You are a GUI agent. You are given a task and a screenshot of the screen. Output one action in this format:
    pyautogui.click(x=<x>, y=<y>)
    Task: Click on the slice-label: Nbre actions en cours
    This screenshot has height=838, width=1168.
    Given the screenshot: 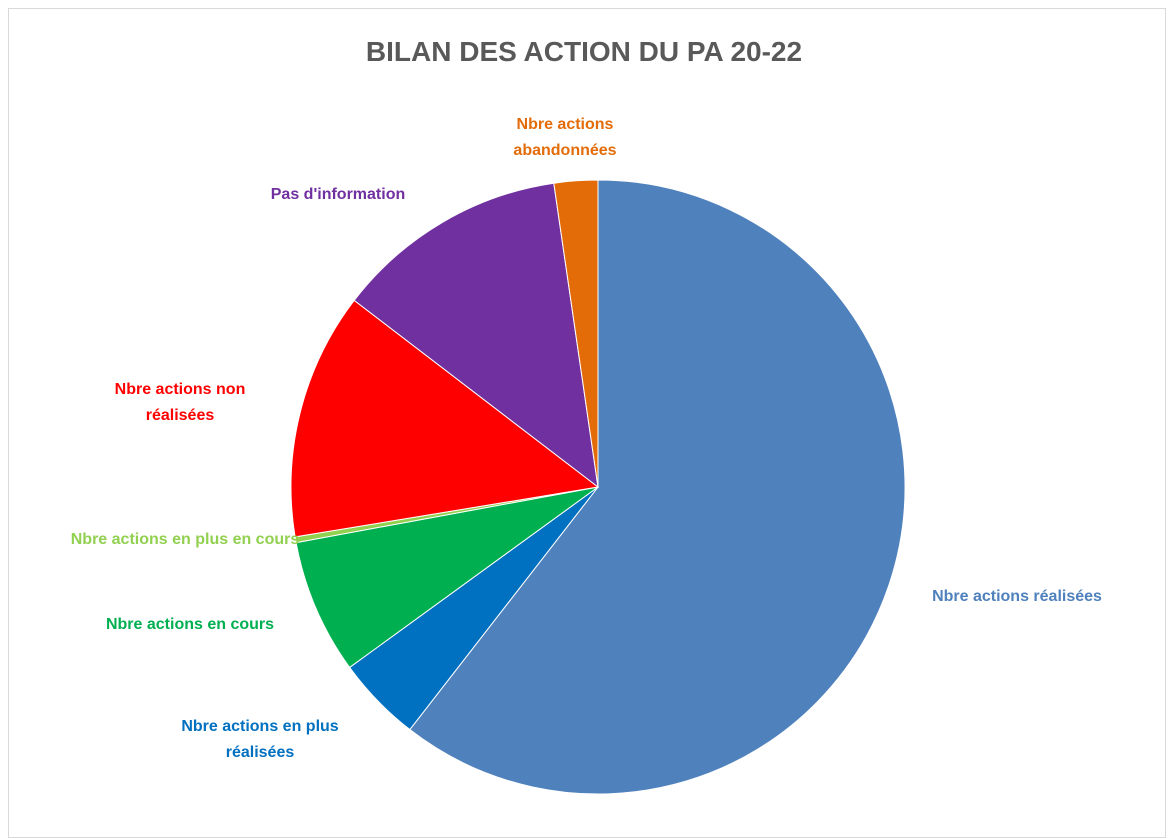 What is the action you would take?
    pyautogui.click(x=190, y=624)
    